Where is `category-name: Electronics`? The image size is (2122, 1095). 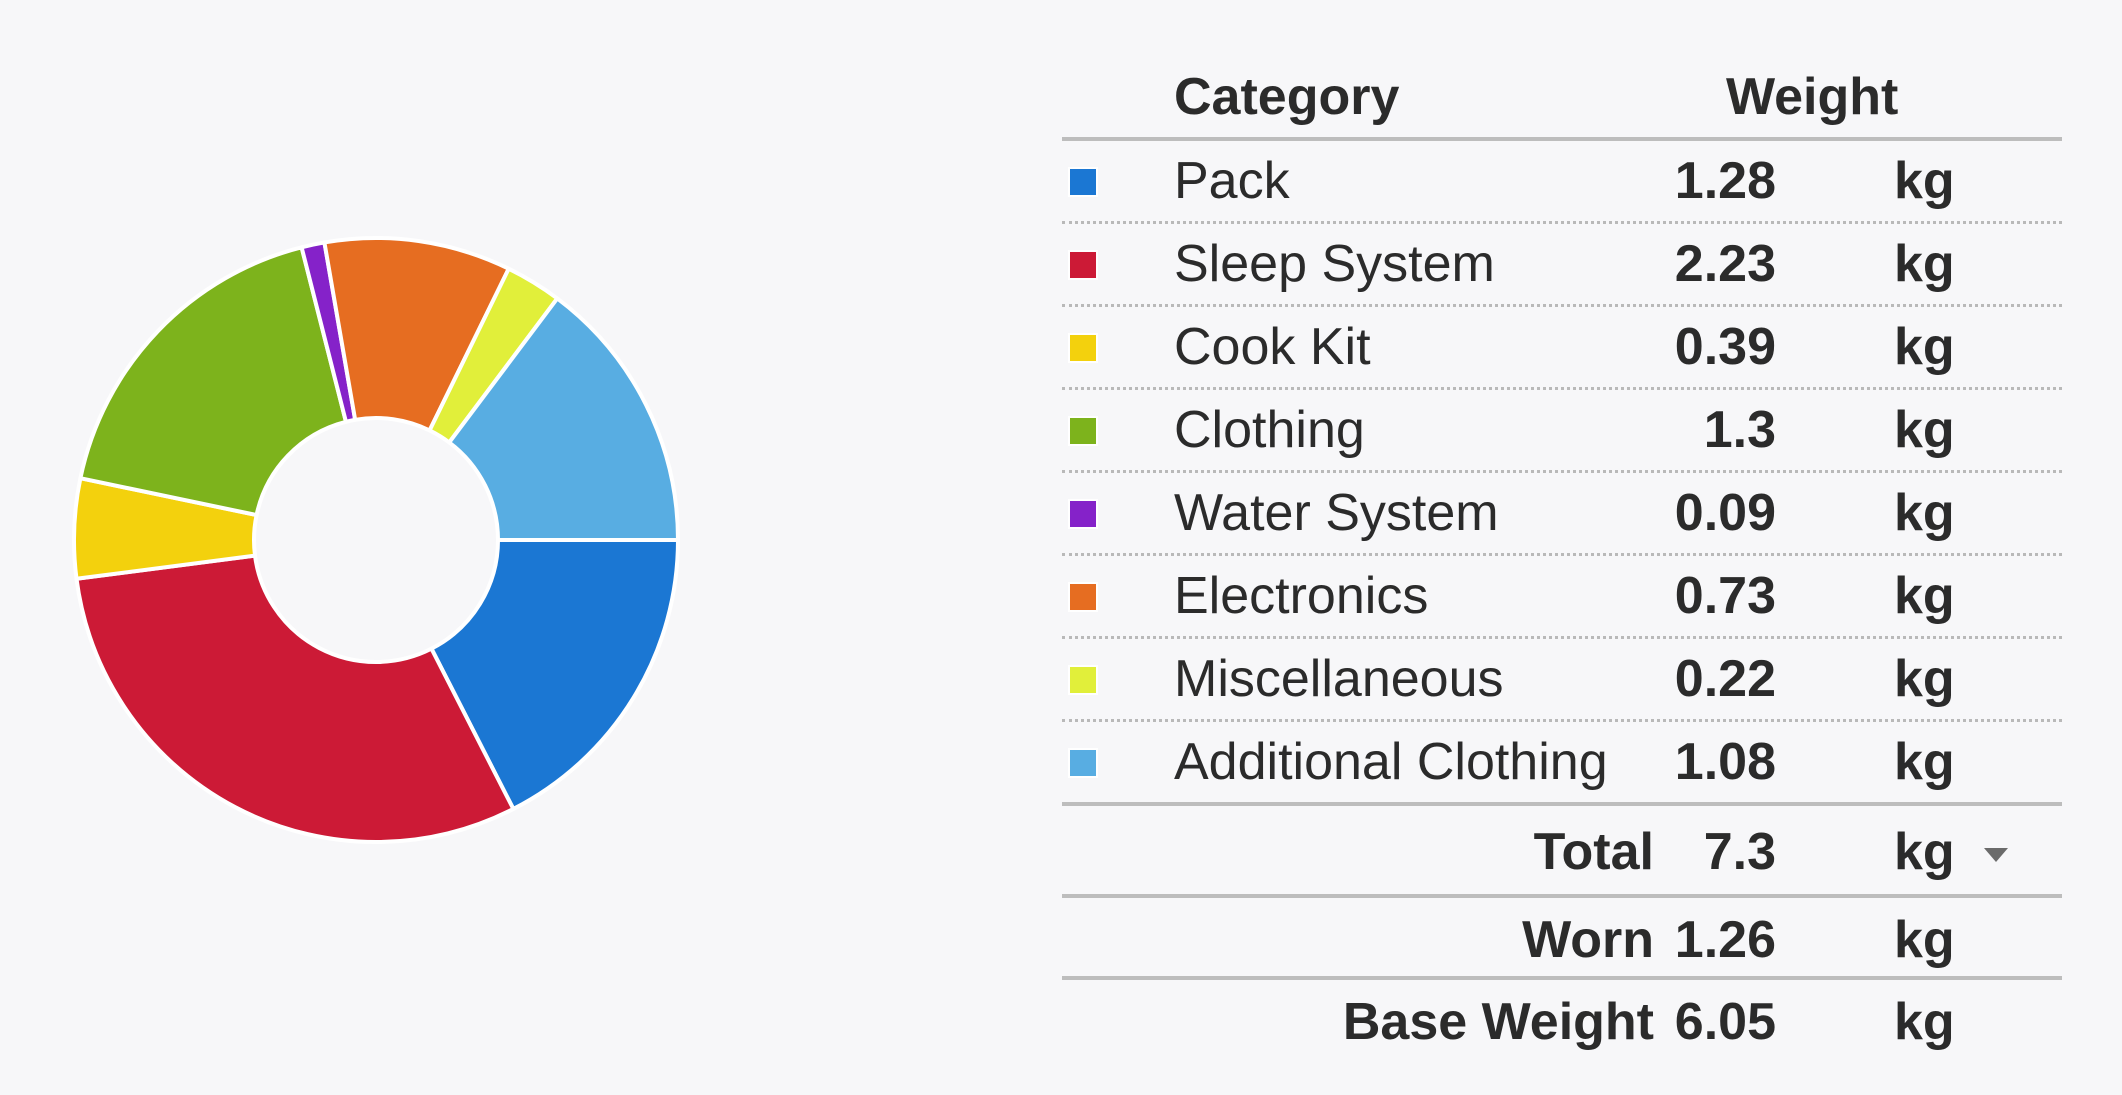 category-name: Electronics is located at coordinates (1301, 596).